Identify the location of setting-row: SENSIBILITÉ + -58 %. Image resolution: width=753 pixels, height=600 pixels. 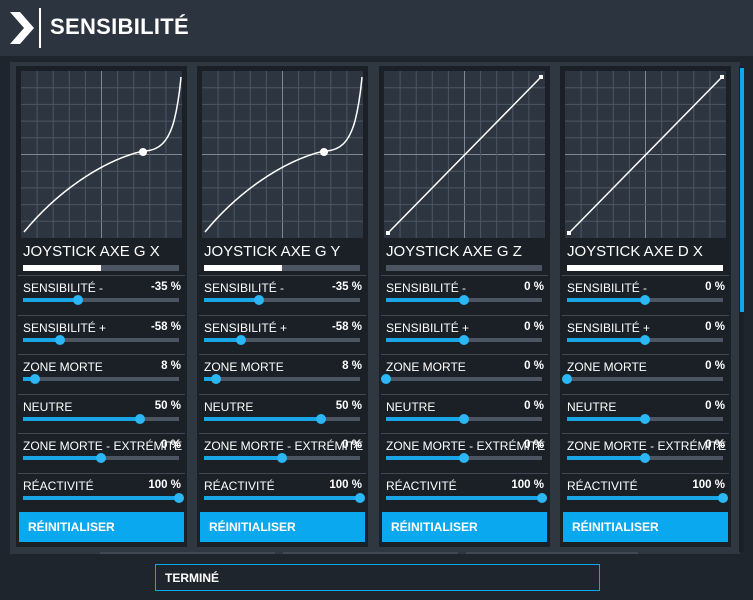
(101, 334).